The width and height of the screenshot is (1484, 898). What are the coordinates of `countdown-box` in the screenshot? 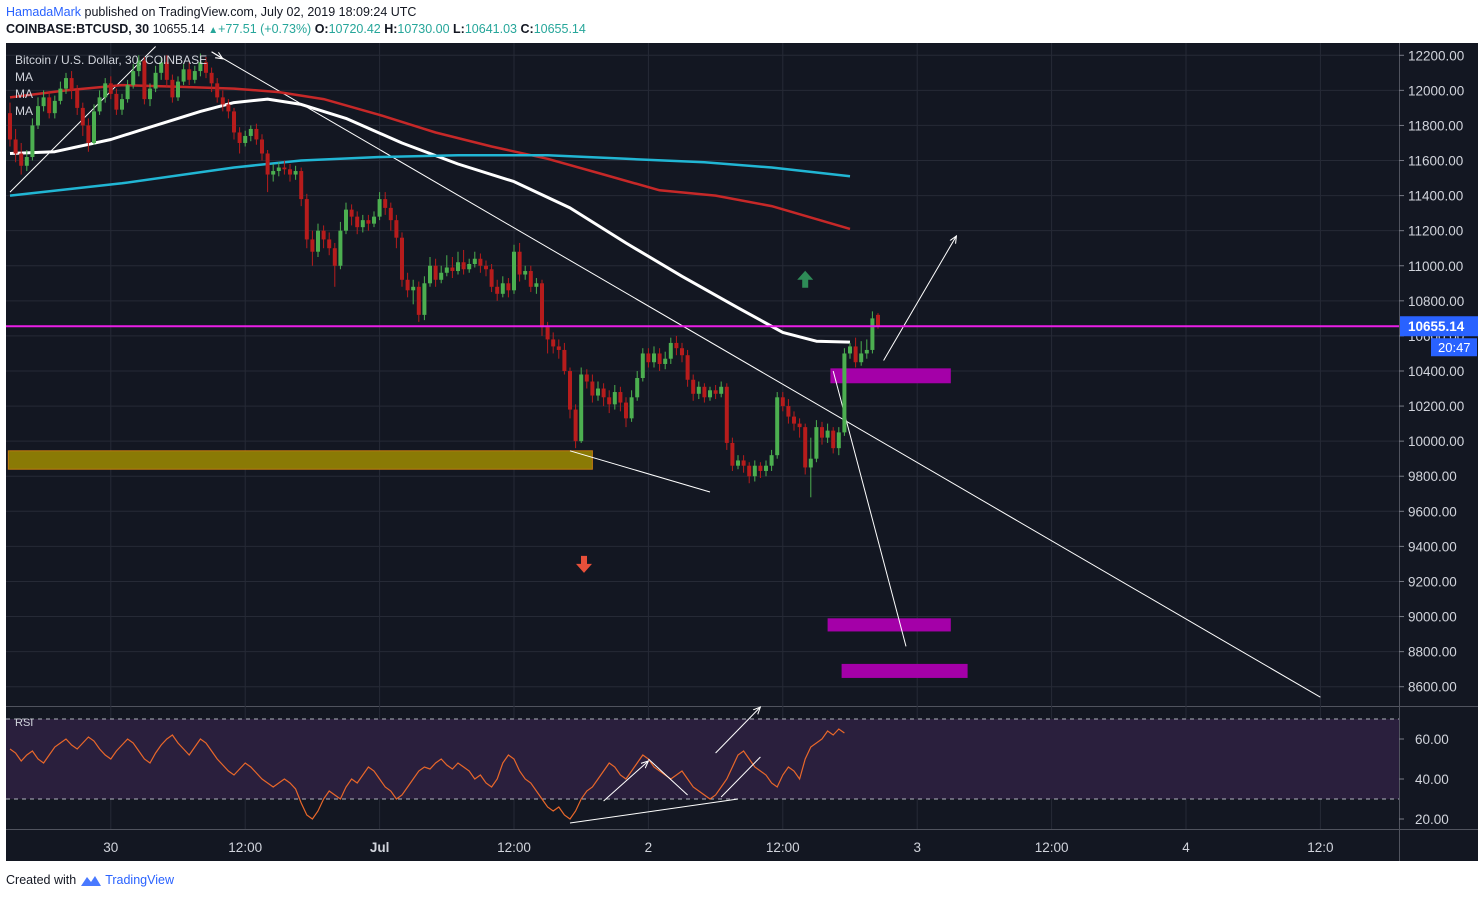 It's located at (1454, 347).